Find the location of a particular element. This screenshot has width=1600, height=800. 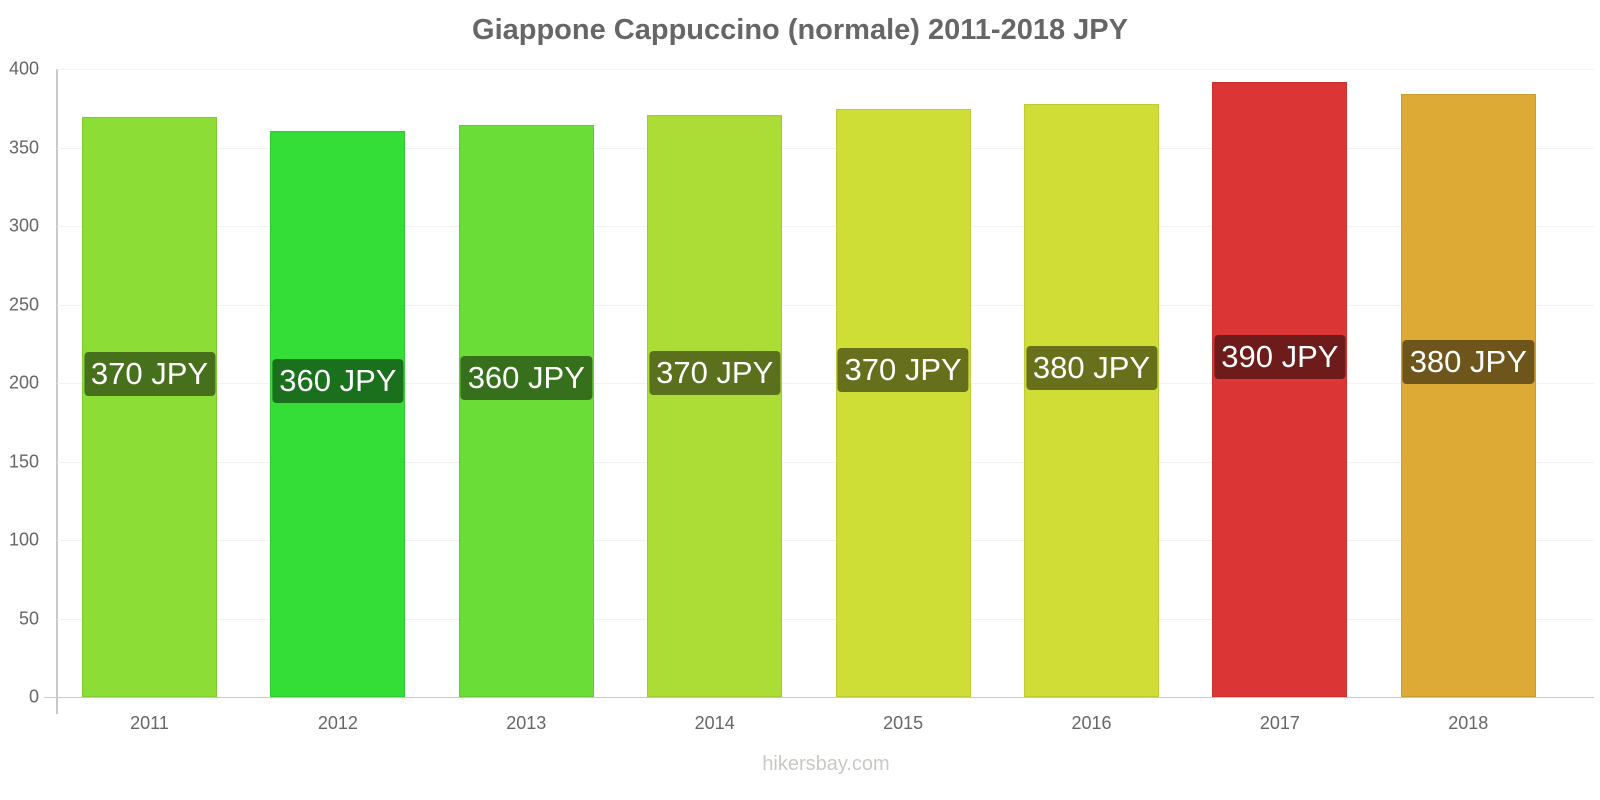

y-tick-label: 150 is located at coordinates (23, 461).